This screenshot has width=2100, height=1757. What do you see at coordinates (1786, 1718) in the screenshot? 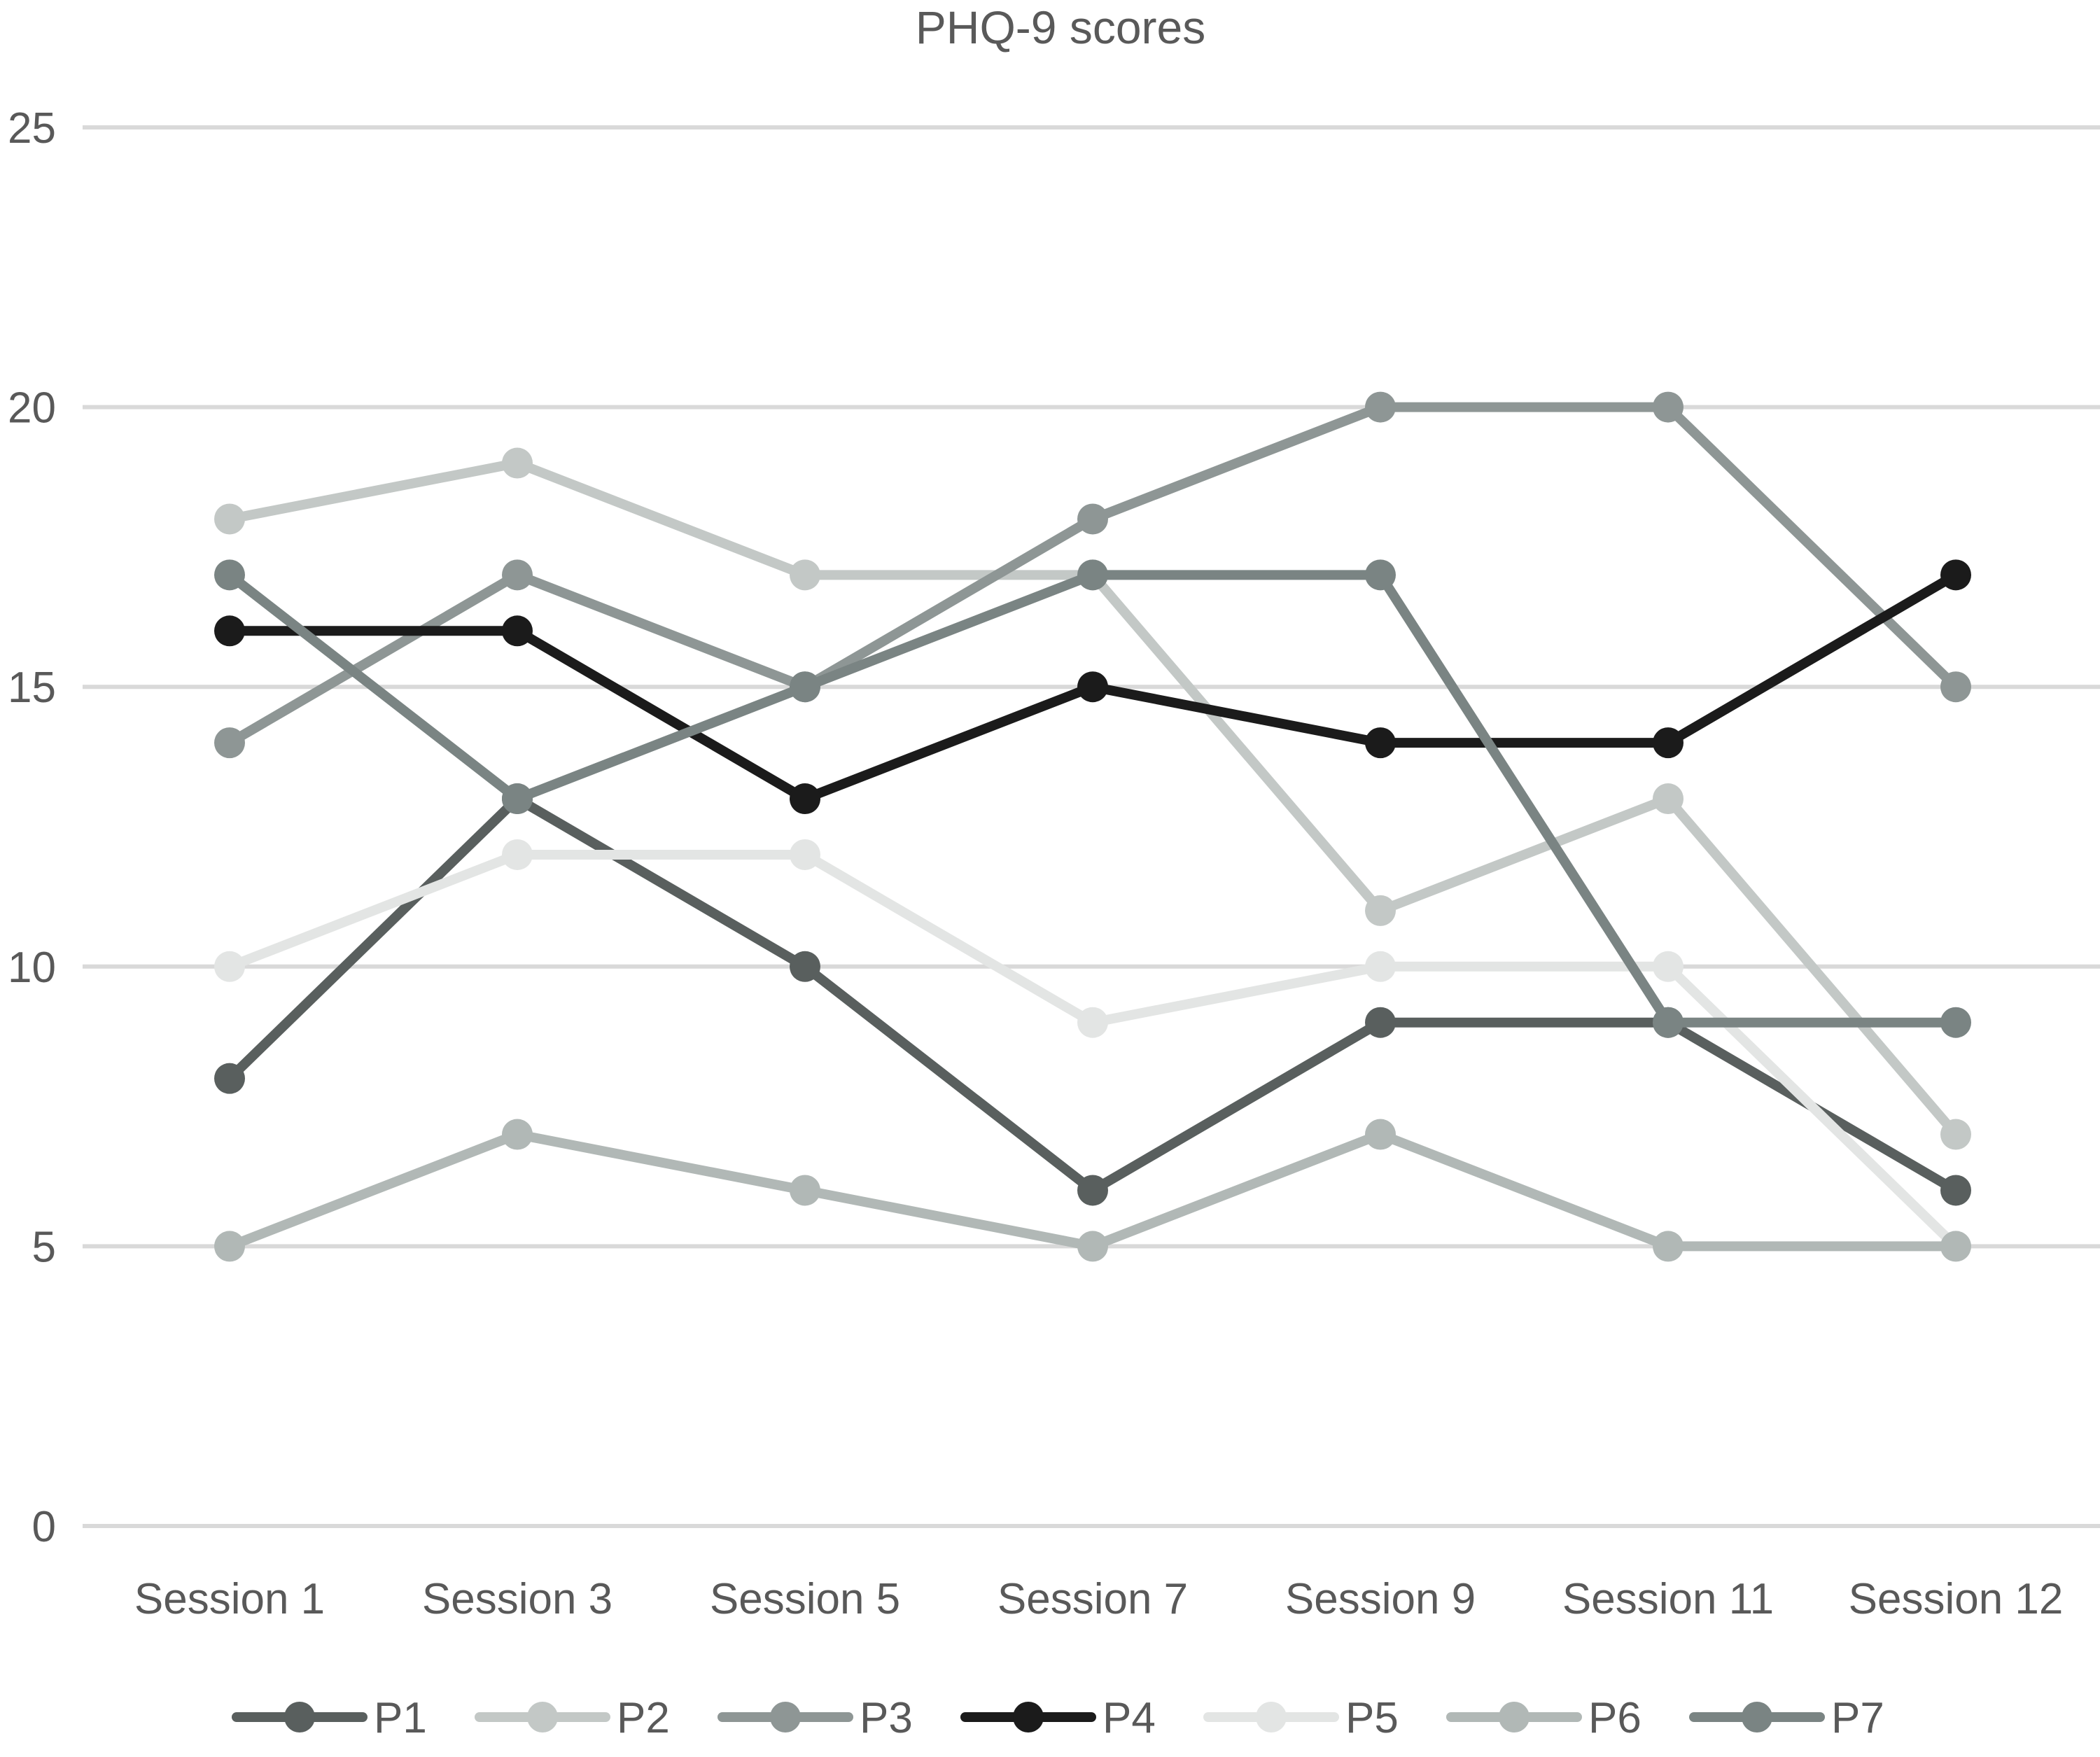
I see `legend-item-p7: P7` at bounding box center [1786, 1718].